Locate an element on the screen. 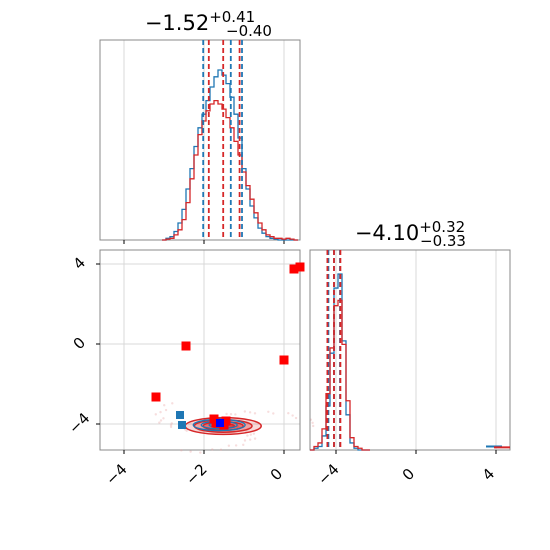  frame-marginal-y is located at coordinates (410, 350).